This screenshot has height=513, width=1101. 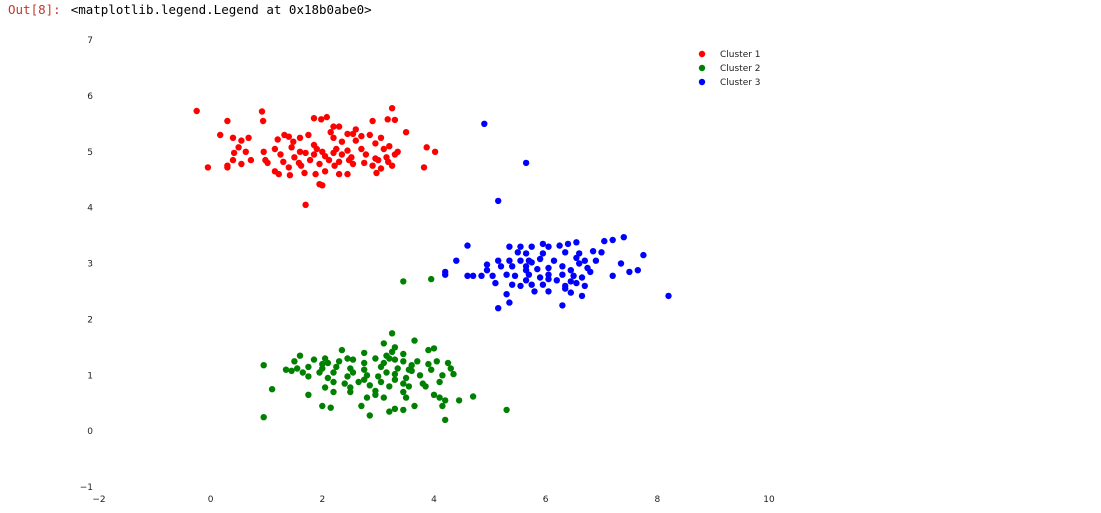 What do you see at coordinates (90, 376) in the screenshot?
I see `y-tick-label: 1` at bounding box center [90, 376].